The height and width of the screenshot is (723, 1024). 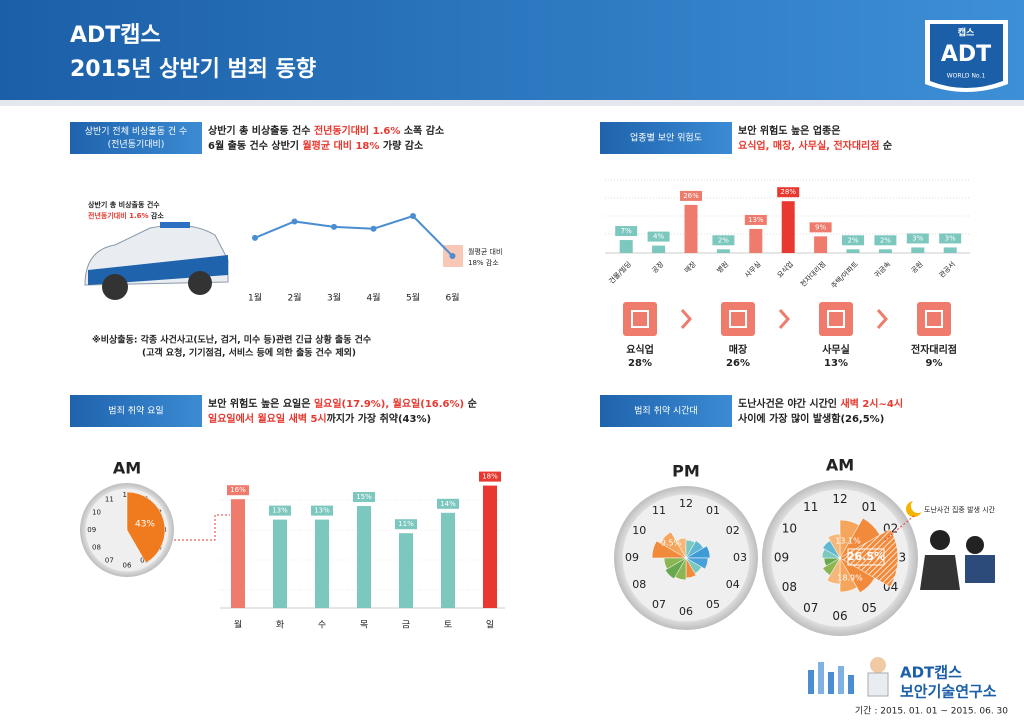 What do you see at coordinates (200, 283) in the screenshot?
I see `car-wheel` at bounding box center [200, 283].